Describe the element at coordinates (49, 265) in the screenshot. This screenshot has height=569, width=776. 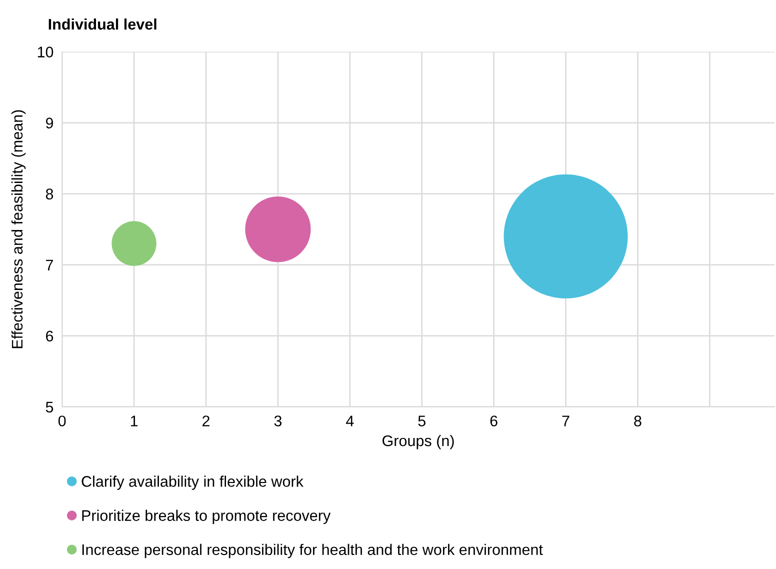
I see `y-tick-label: 7` at that location.